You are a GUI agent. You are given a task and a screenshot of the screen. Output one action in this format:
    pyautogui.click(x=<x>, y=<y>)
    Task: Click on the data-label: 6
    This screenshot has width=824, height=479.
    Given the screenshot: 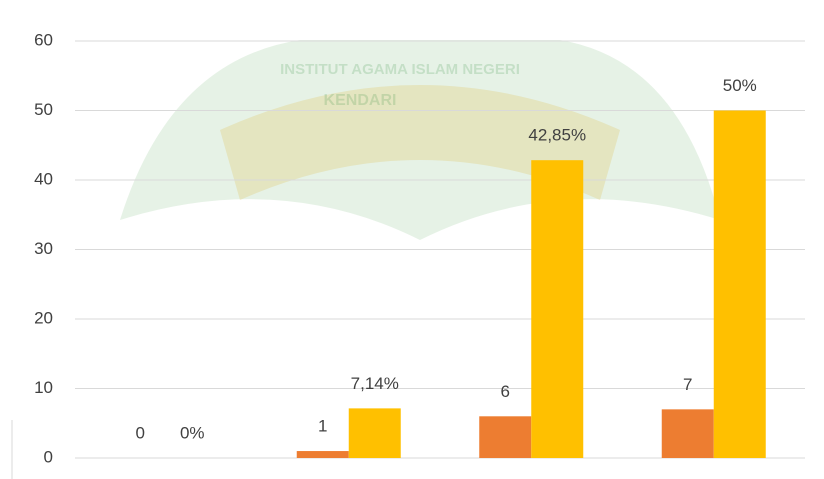 What is the action you would take?
    pyautogui.click(x=505, y=391)
    